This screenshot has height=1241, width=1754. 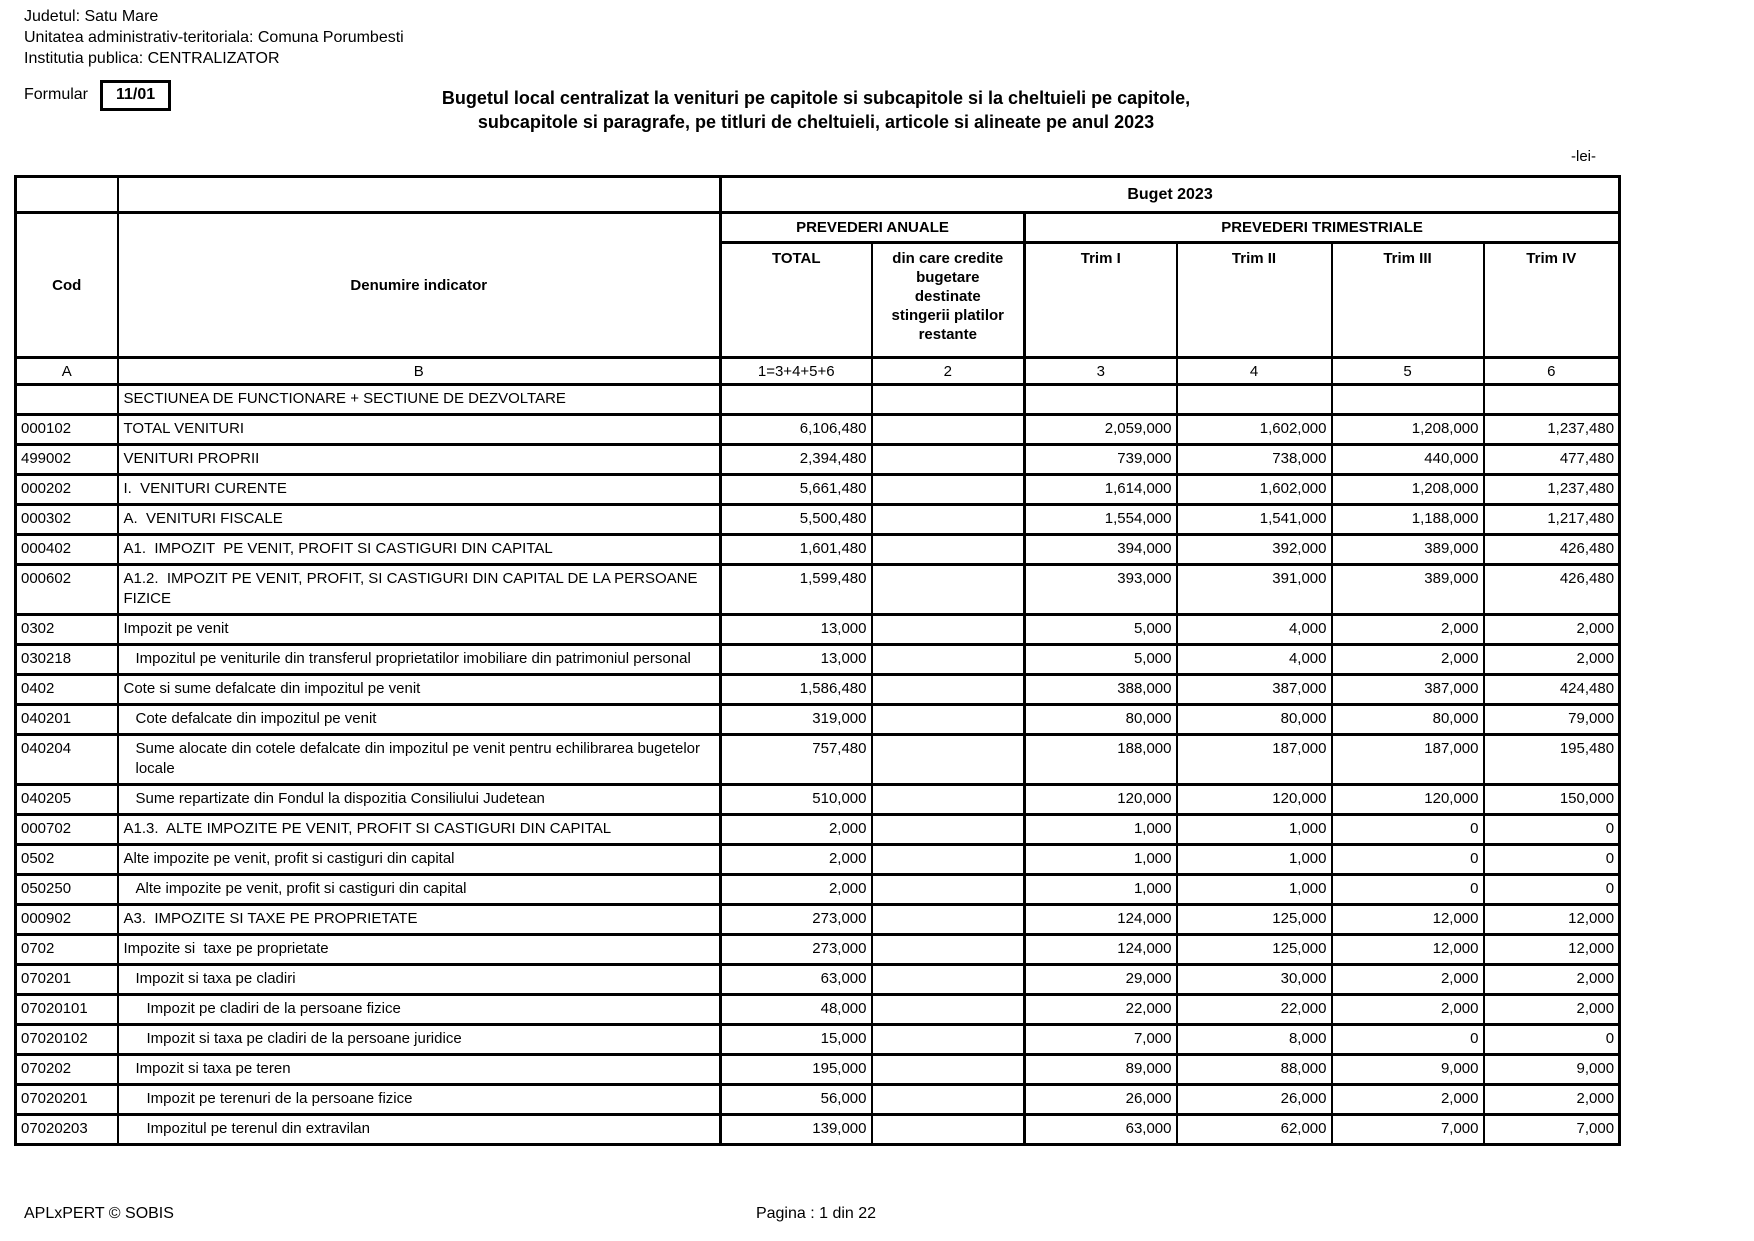 I want to click on col-header-trim3: Trim III, so click(x=1407, y=300).